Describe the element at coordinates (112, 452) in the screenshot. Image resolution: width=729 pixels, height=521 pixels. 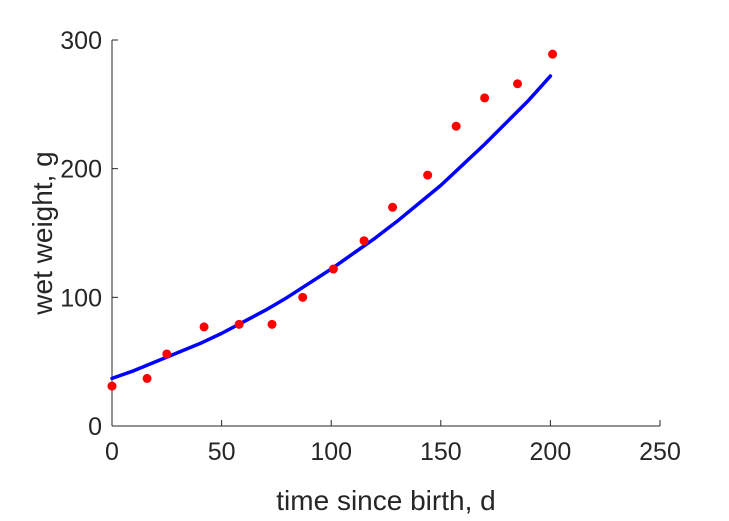
I see `x-tick-label: 0` at that location.